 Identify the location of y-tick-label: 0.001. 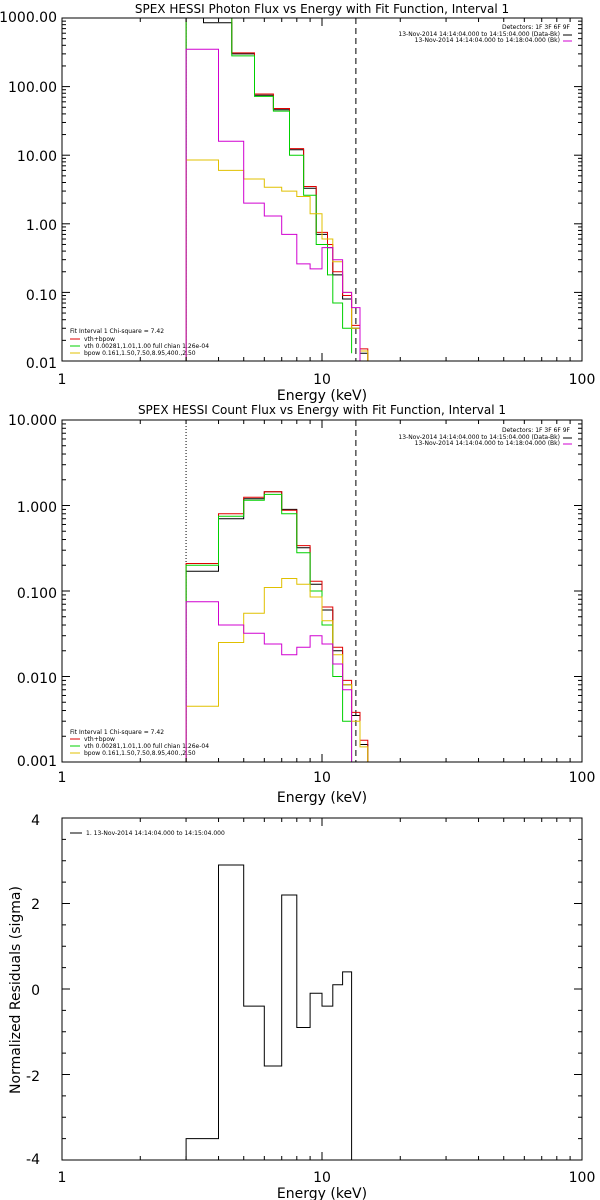
(37, 762).